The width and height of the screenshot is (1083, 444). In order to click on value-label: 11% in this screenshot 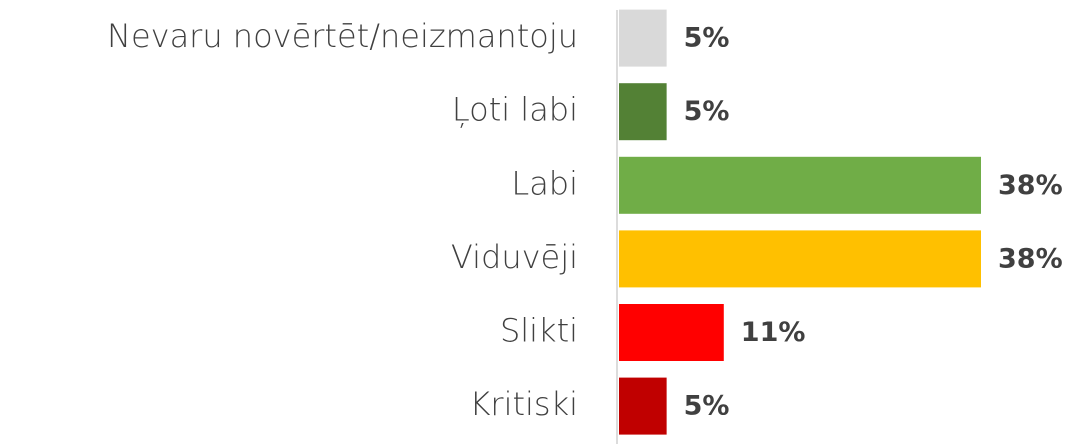, I will do `click(773, 332)`.